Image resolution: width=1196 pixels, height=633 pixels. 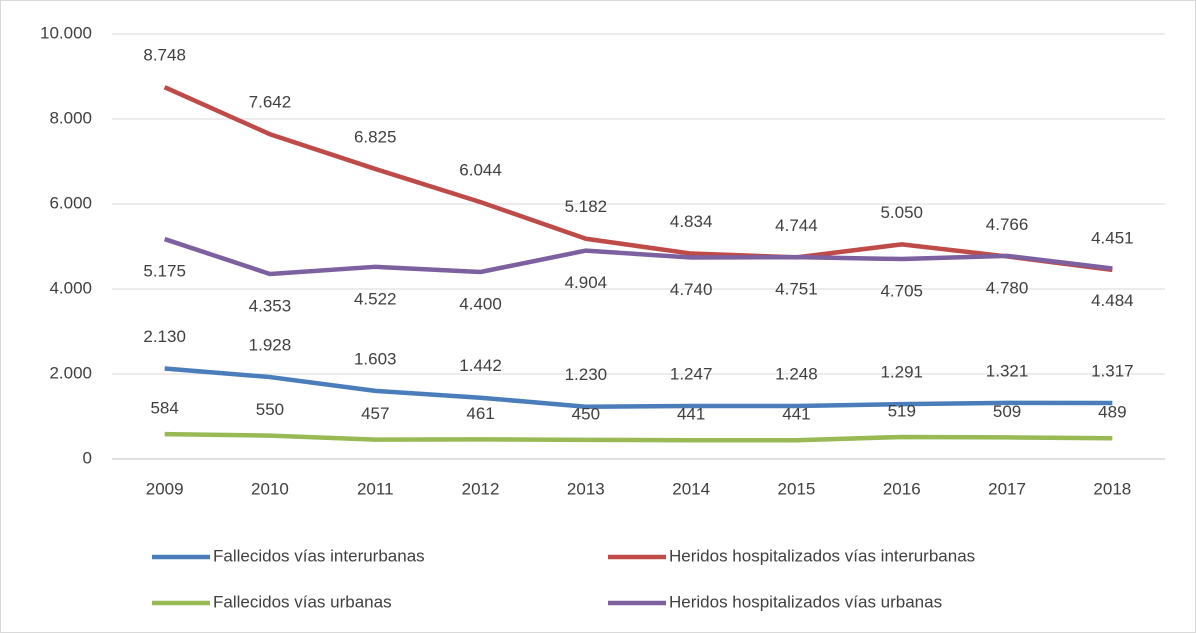 I want to click on data-label: 8.748, so click(x=164, y=55).